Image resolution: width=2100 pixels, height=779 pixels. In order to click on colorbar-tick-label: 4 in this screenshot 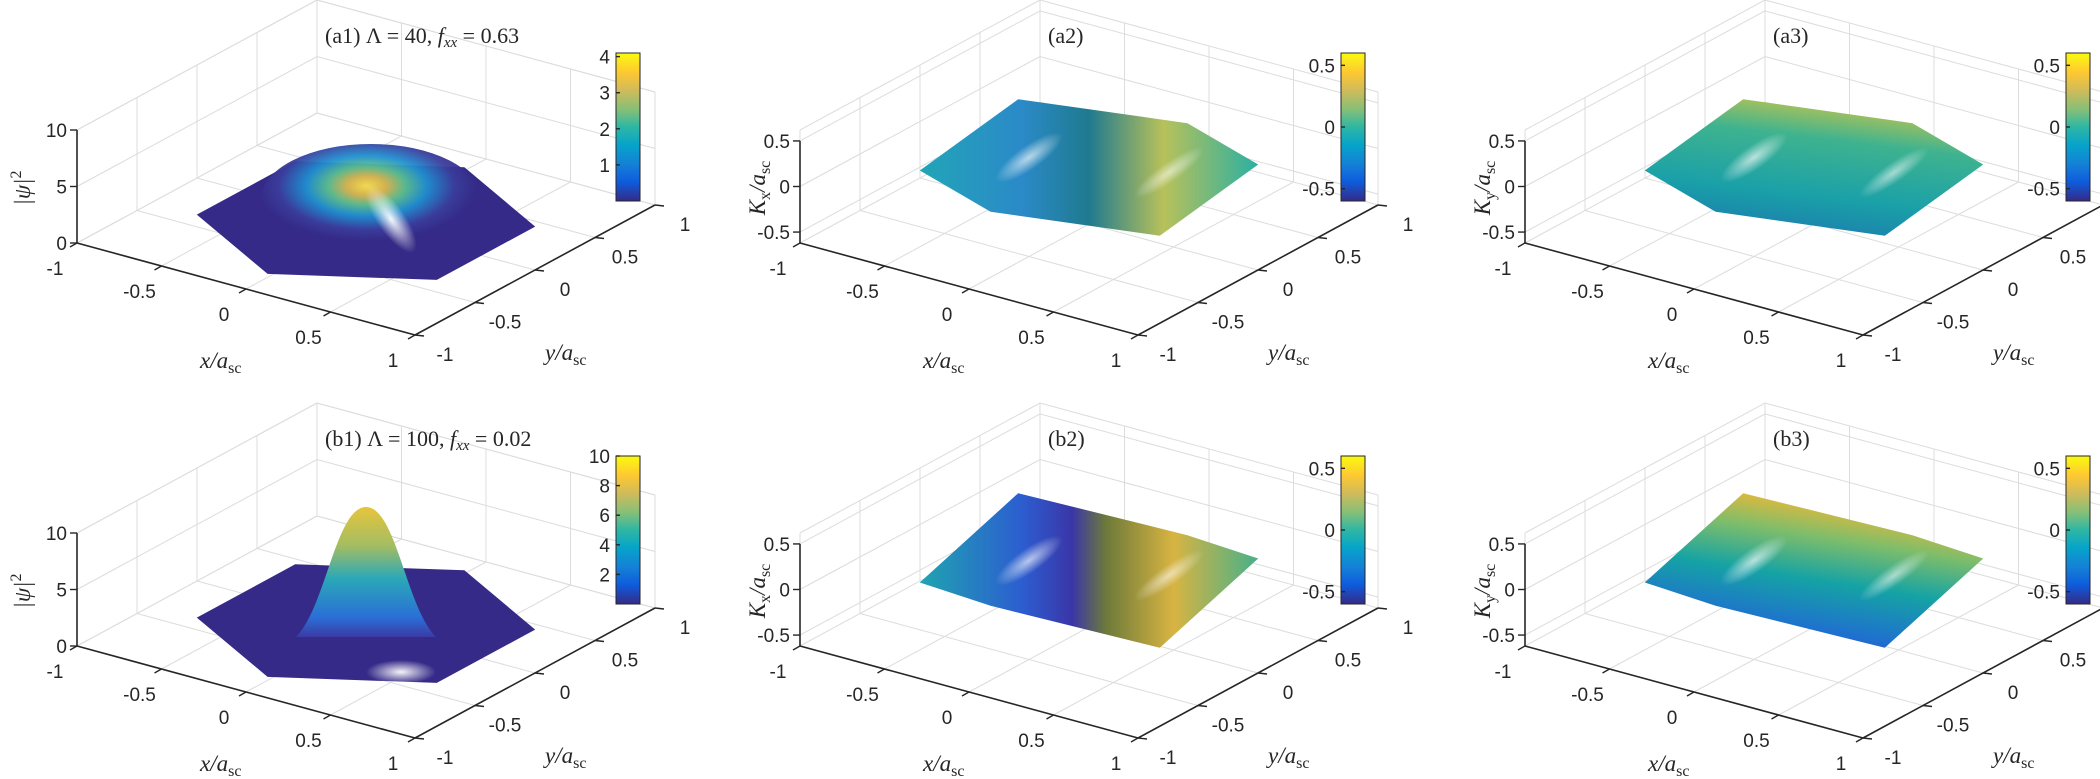, I will do `click(604, 58)`.